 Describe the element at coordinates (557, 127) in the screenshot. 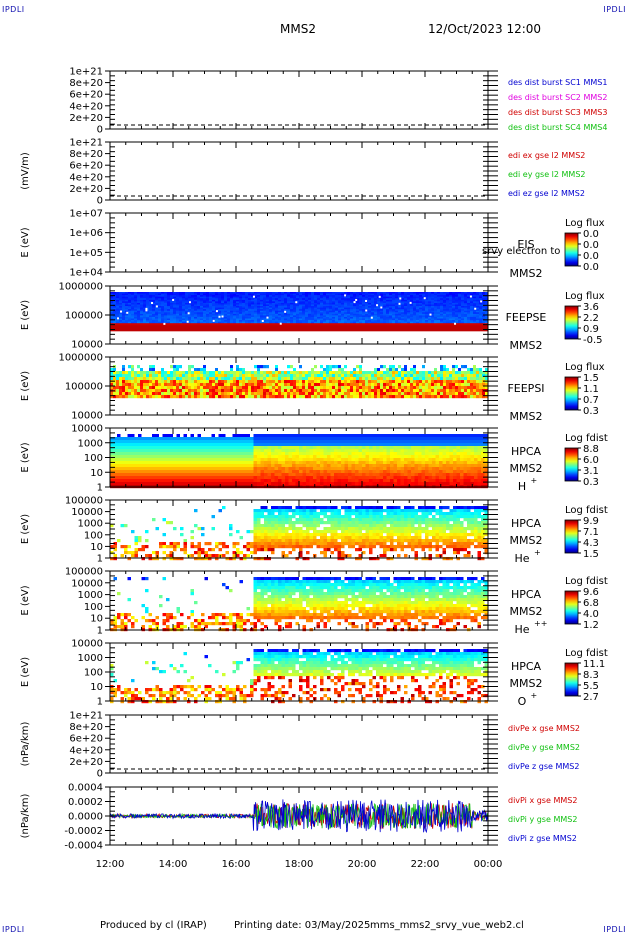

I see `des-dist-burst-legend-entry: des dist burst SC4 MMS4` at that location.